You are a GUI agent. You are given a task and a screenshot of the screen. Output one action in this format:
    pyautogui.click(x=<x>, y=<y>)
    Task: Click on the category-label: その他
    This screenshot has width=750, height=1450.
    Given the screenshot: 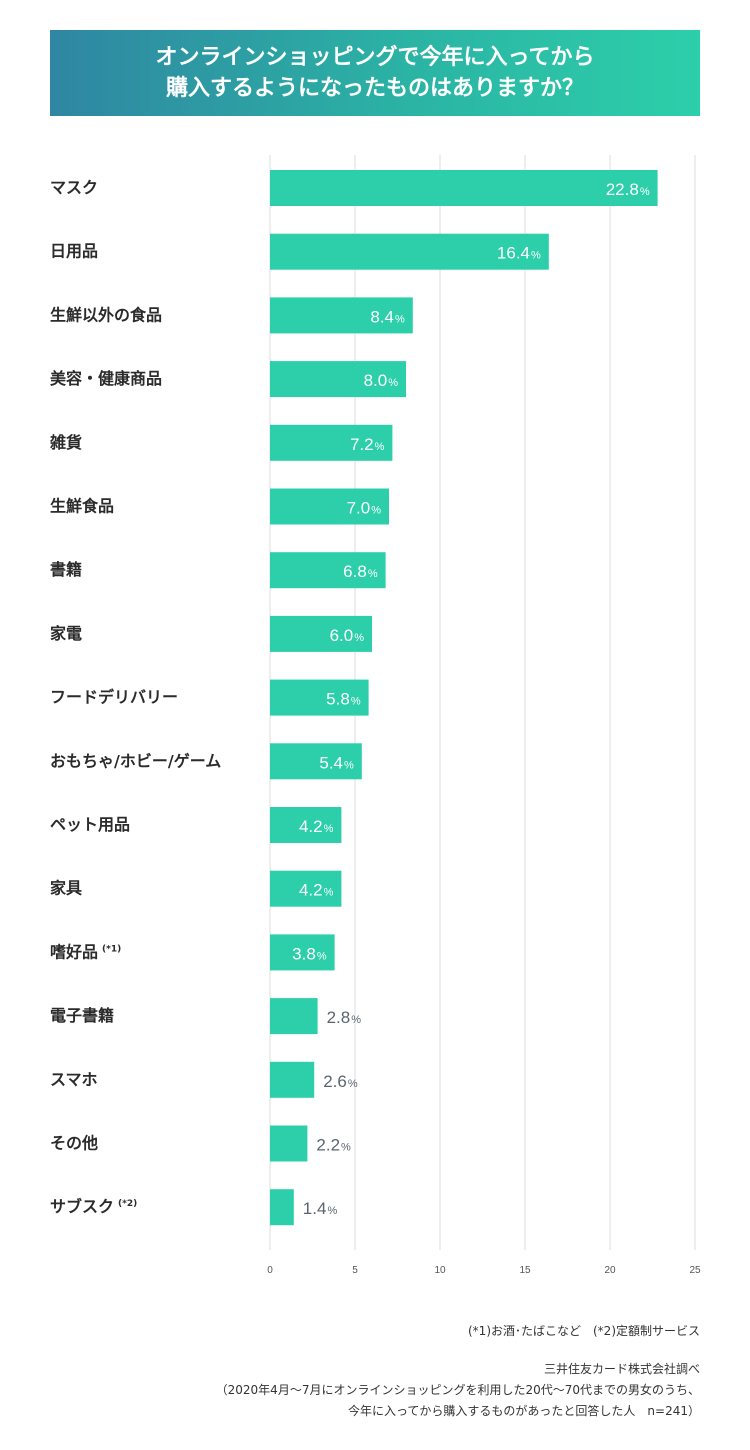 What is the action you would take?
    pyautogui.click(x=74, y=1143)
    